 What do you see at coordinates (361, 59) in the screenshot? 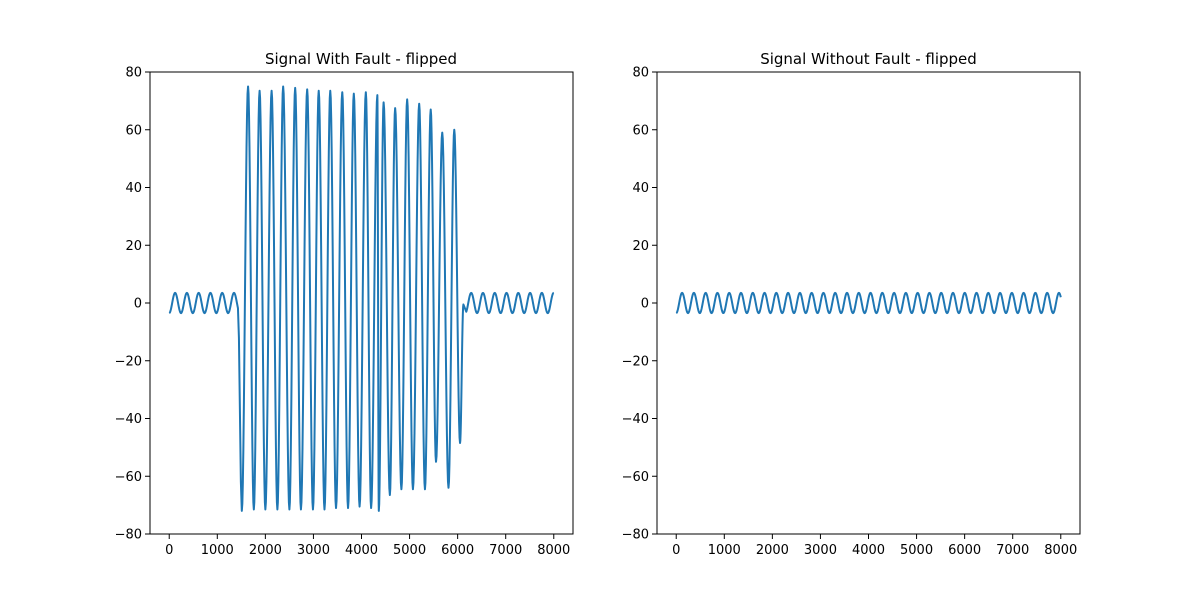
I see `chart-title: Signal With Fault - flipped` at bounding box center [361, 59].